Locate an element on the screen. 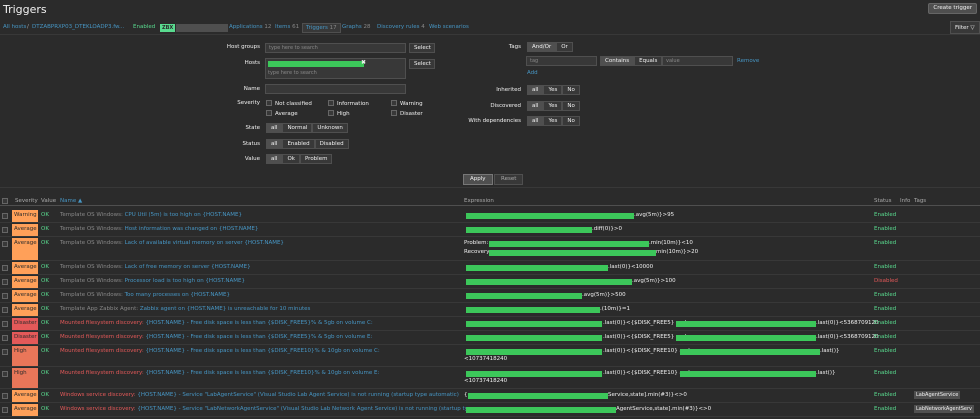  triggers-tab: Triggers 17 is located at coordinates (321, 28).